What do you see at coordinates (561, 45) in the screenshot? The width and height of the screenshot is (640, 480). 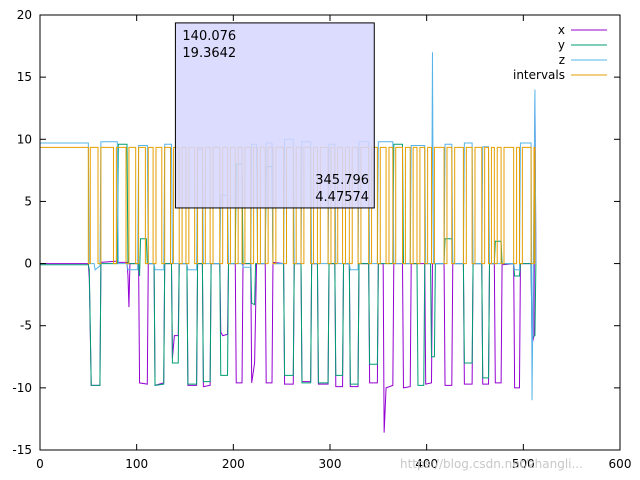 I see `legend-label-y: y` at bounding box center [561, 45].